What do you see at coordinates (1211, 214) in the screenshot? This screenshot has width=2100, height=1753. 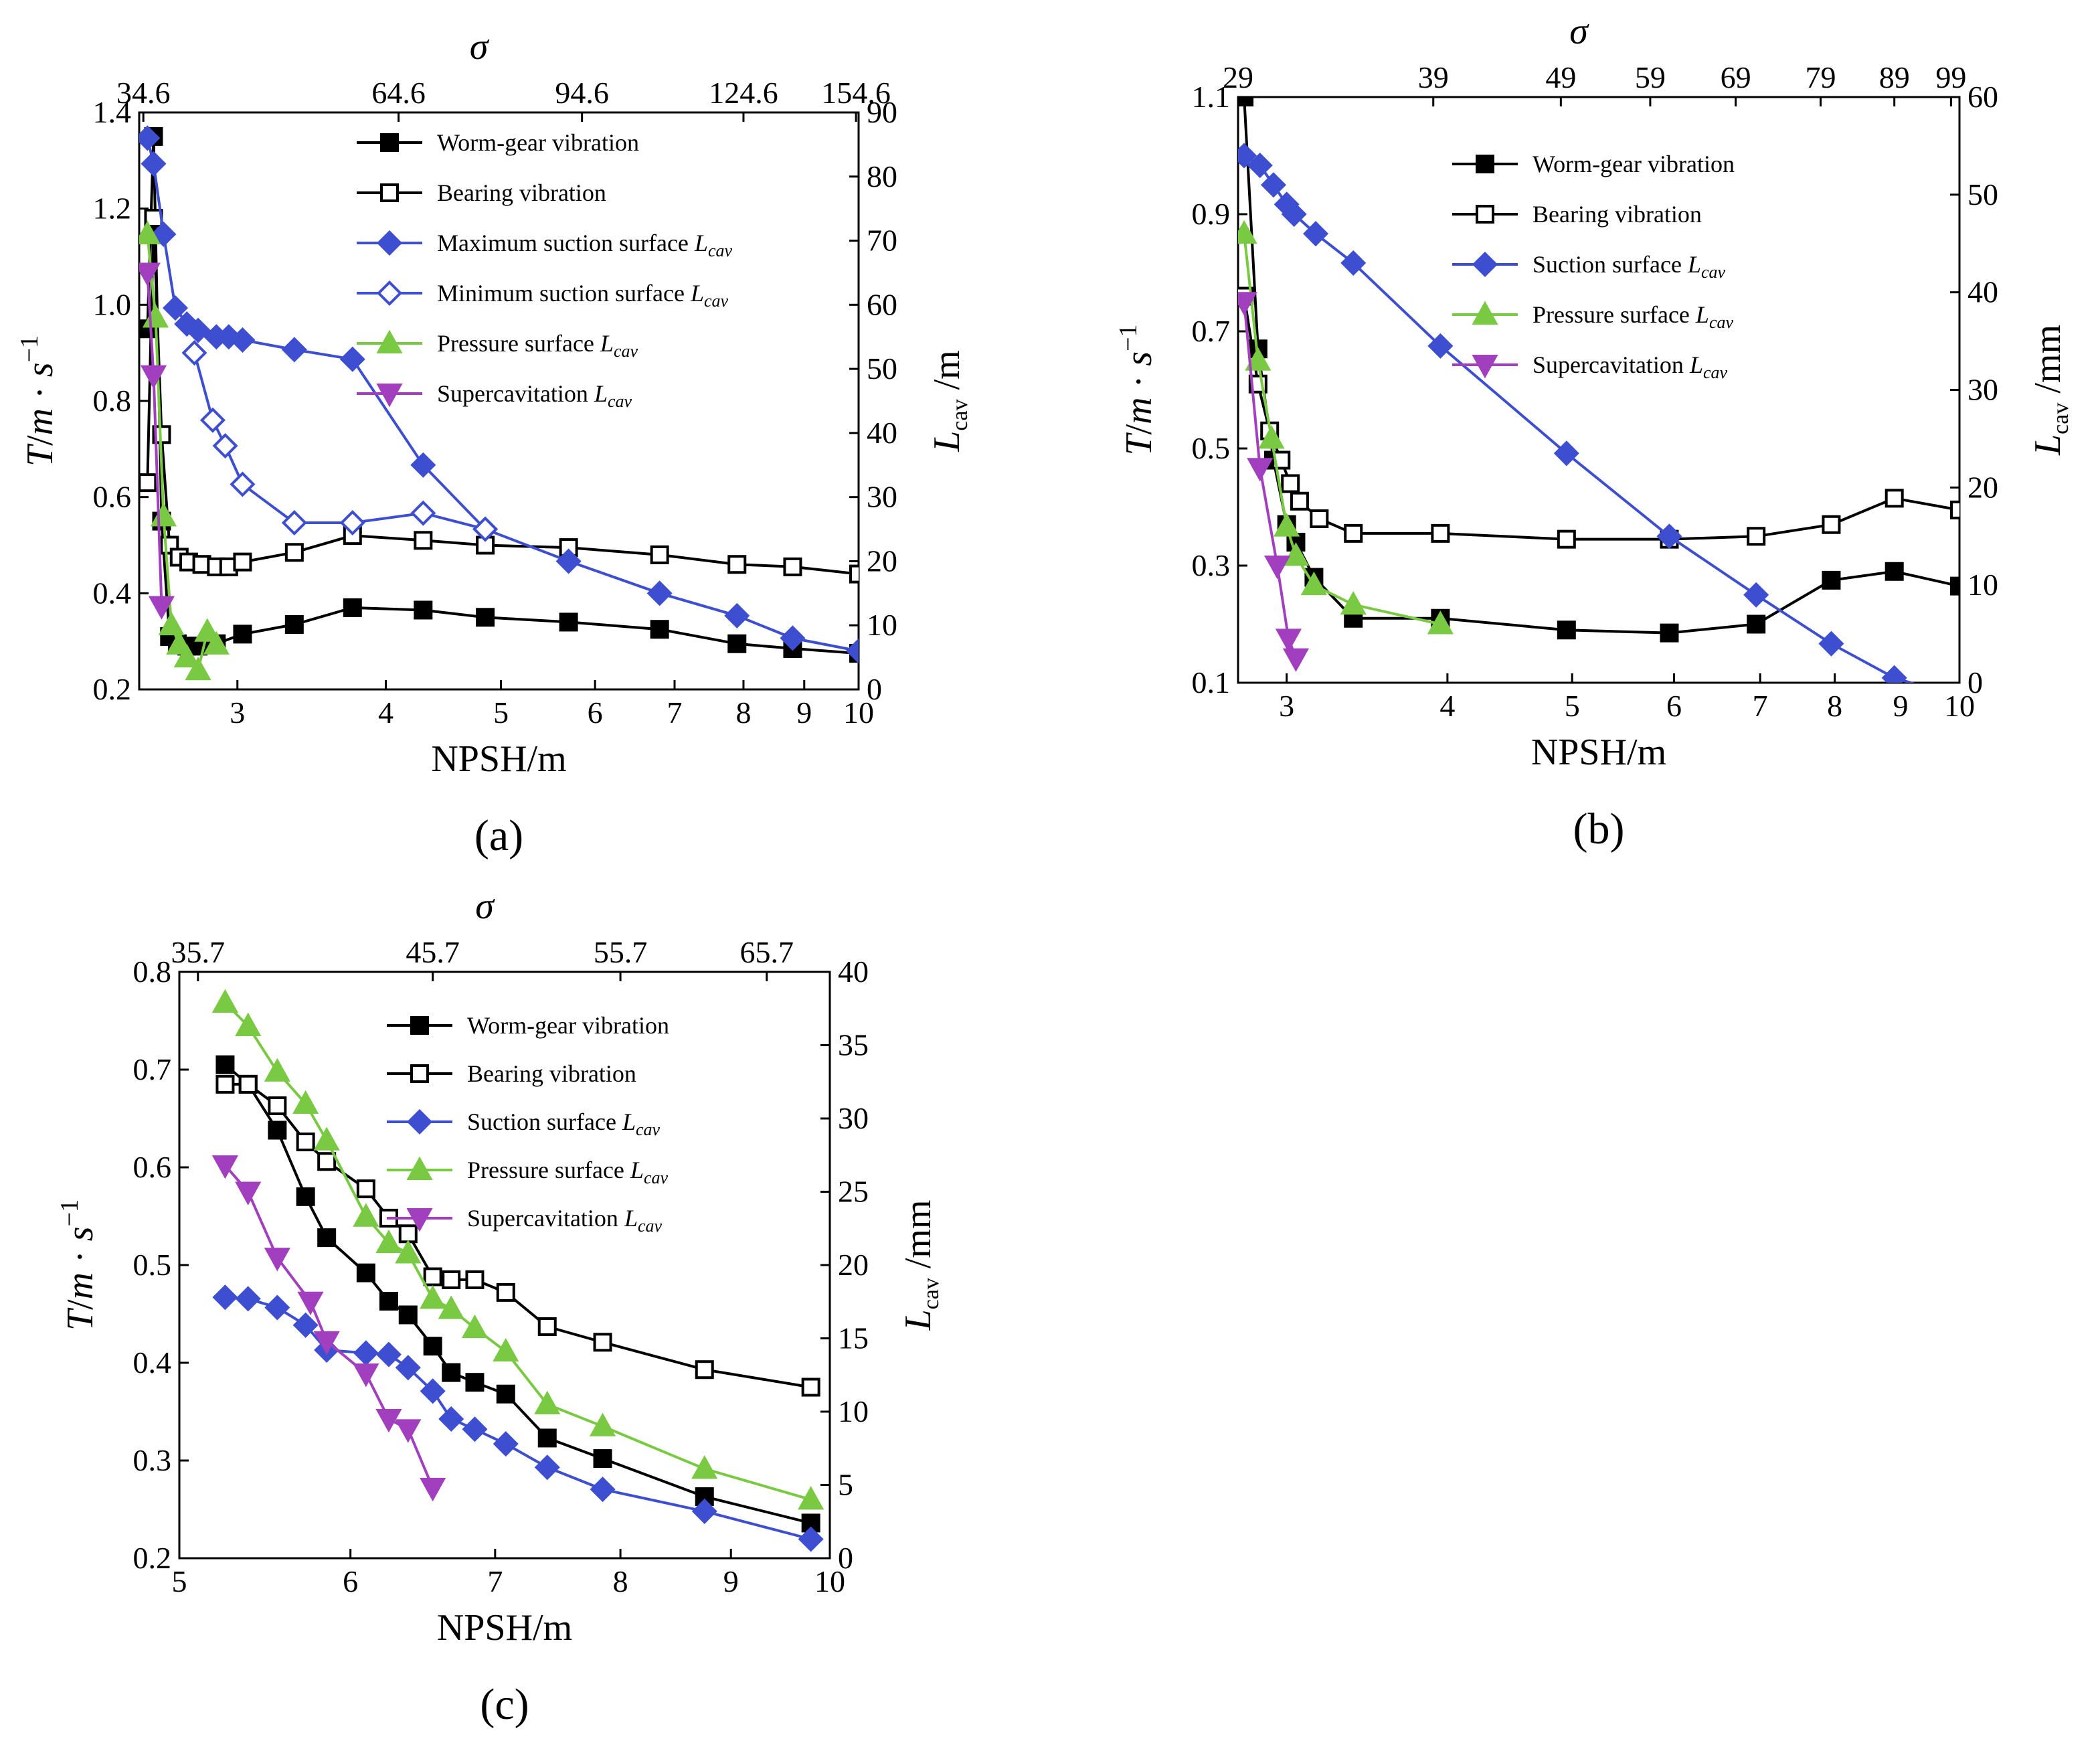 I see `y-left-tick-label: 0.9` at bounding box center [1211, 214].